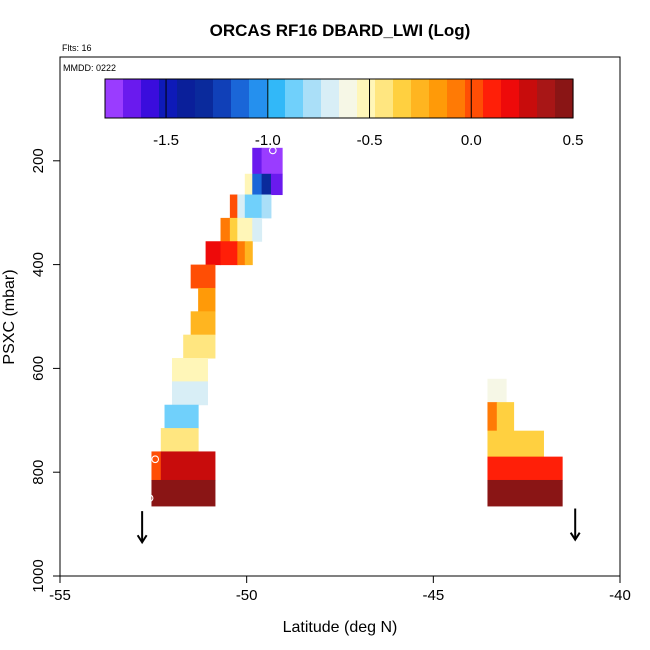 This screenshot has height=650, width=650. Describe the element at coordinates (340, 590) in the screenshot. I see `x-axis: -55 -50 -45 -40` at that location.